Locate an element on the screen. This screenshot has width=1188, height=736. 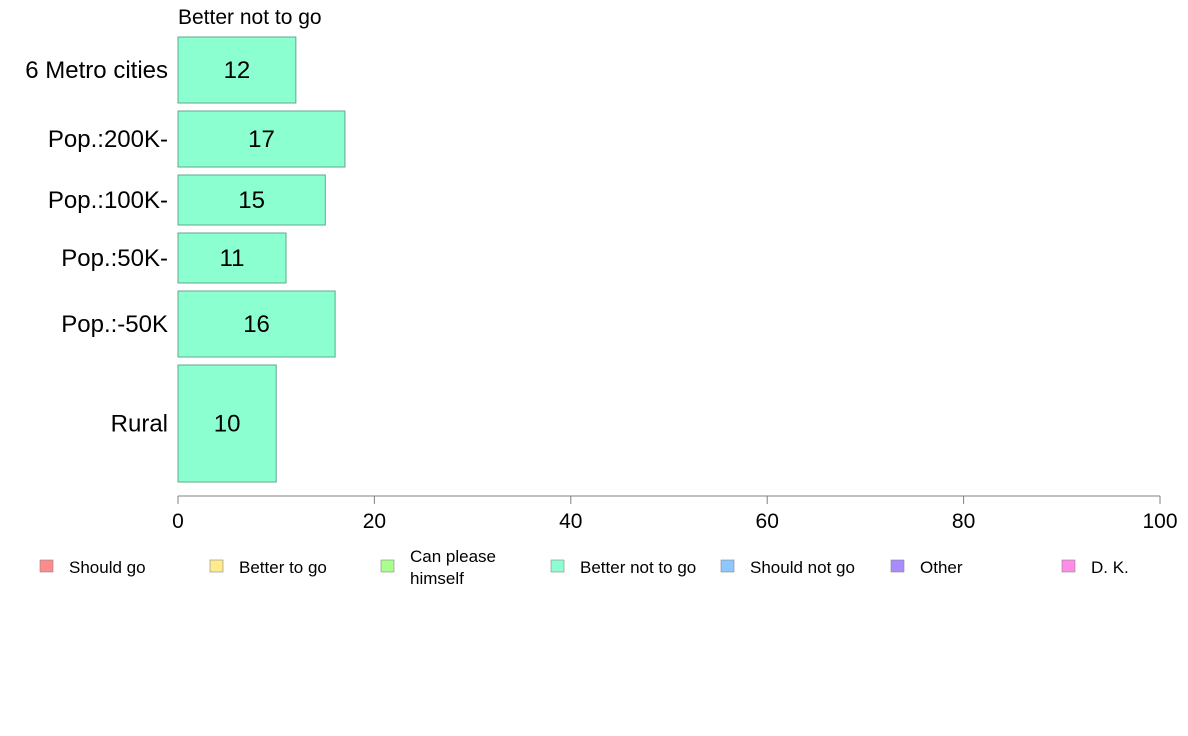
legend-label: Should go is located at coordinates (107, 567).